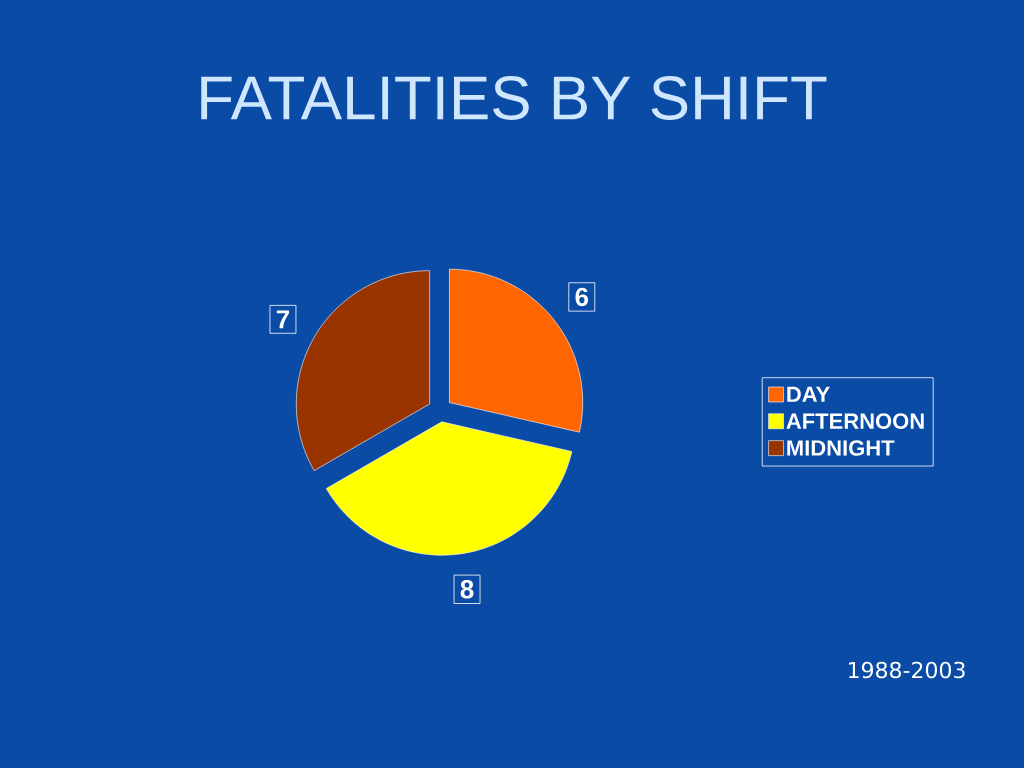  What do you see at coordinates (514, 98) in the screenshot?
I see `chart-title: FATALITIES BY SHIFT` at bounding box center [514, 98].